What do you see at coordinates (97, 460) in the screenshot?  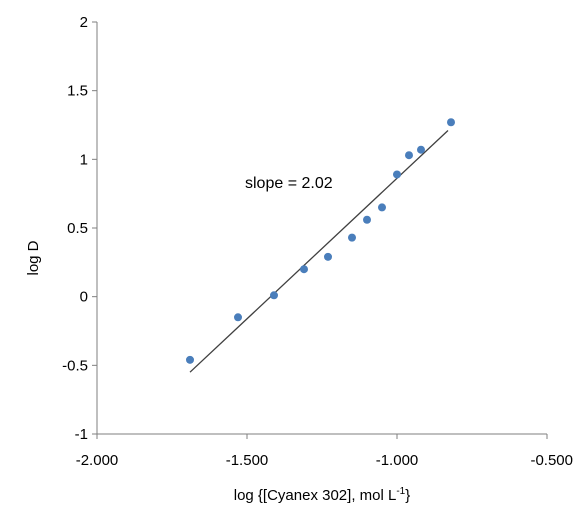 I see `x-tick-label: -2.000` at bounding box center [97, 460].